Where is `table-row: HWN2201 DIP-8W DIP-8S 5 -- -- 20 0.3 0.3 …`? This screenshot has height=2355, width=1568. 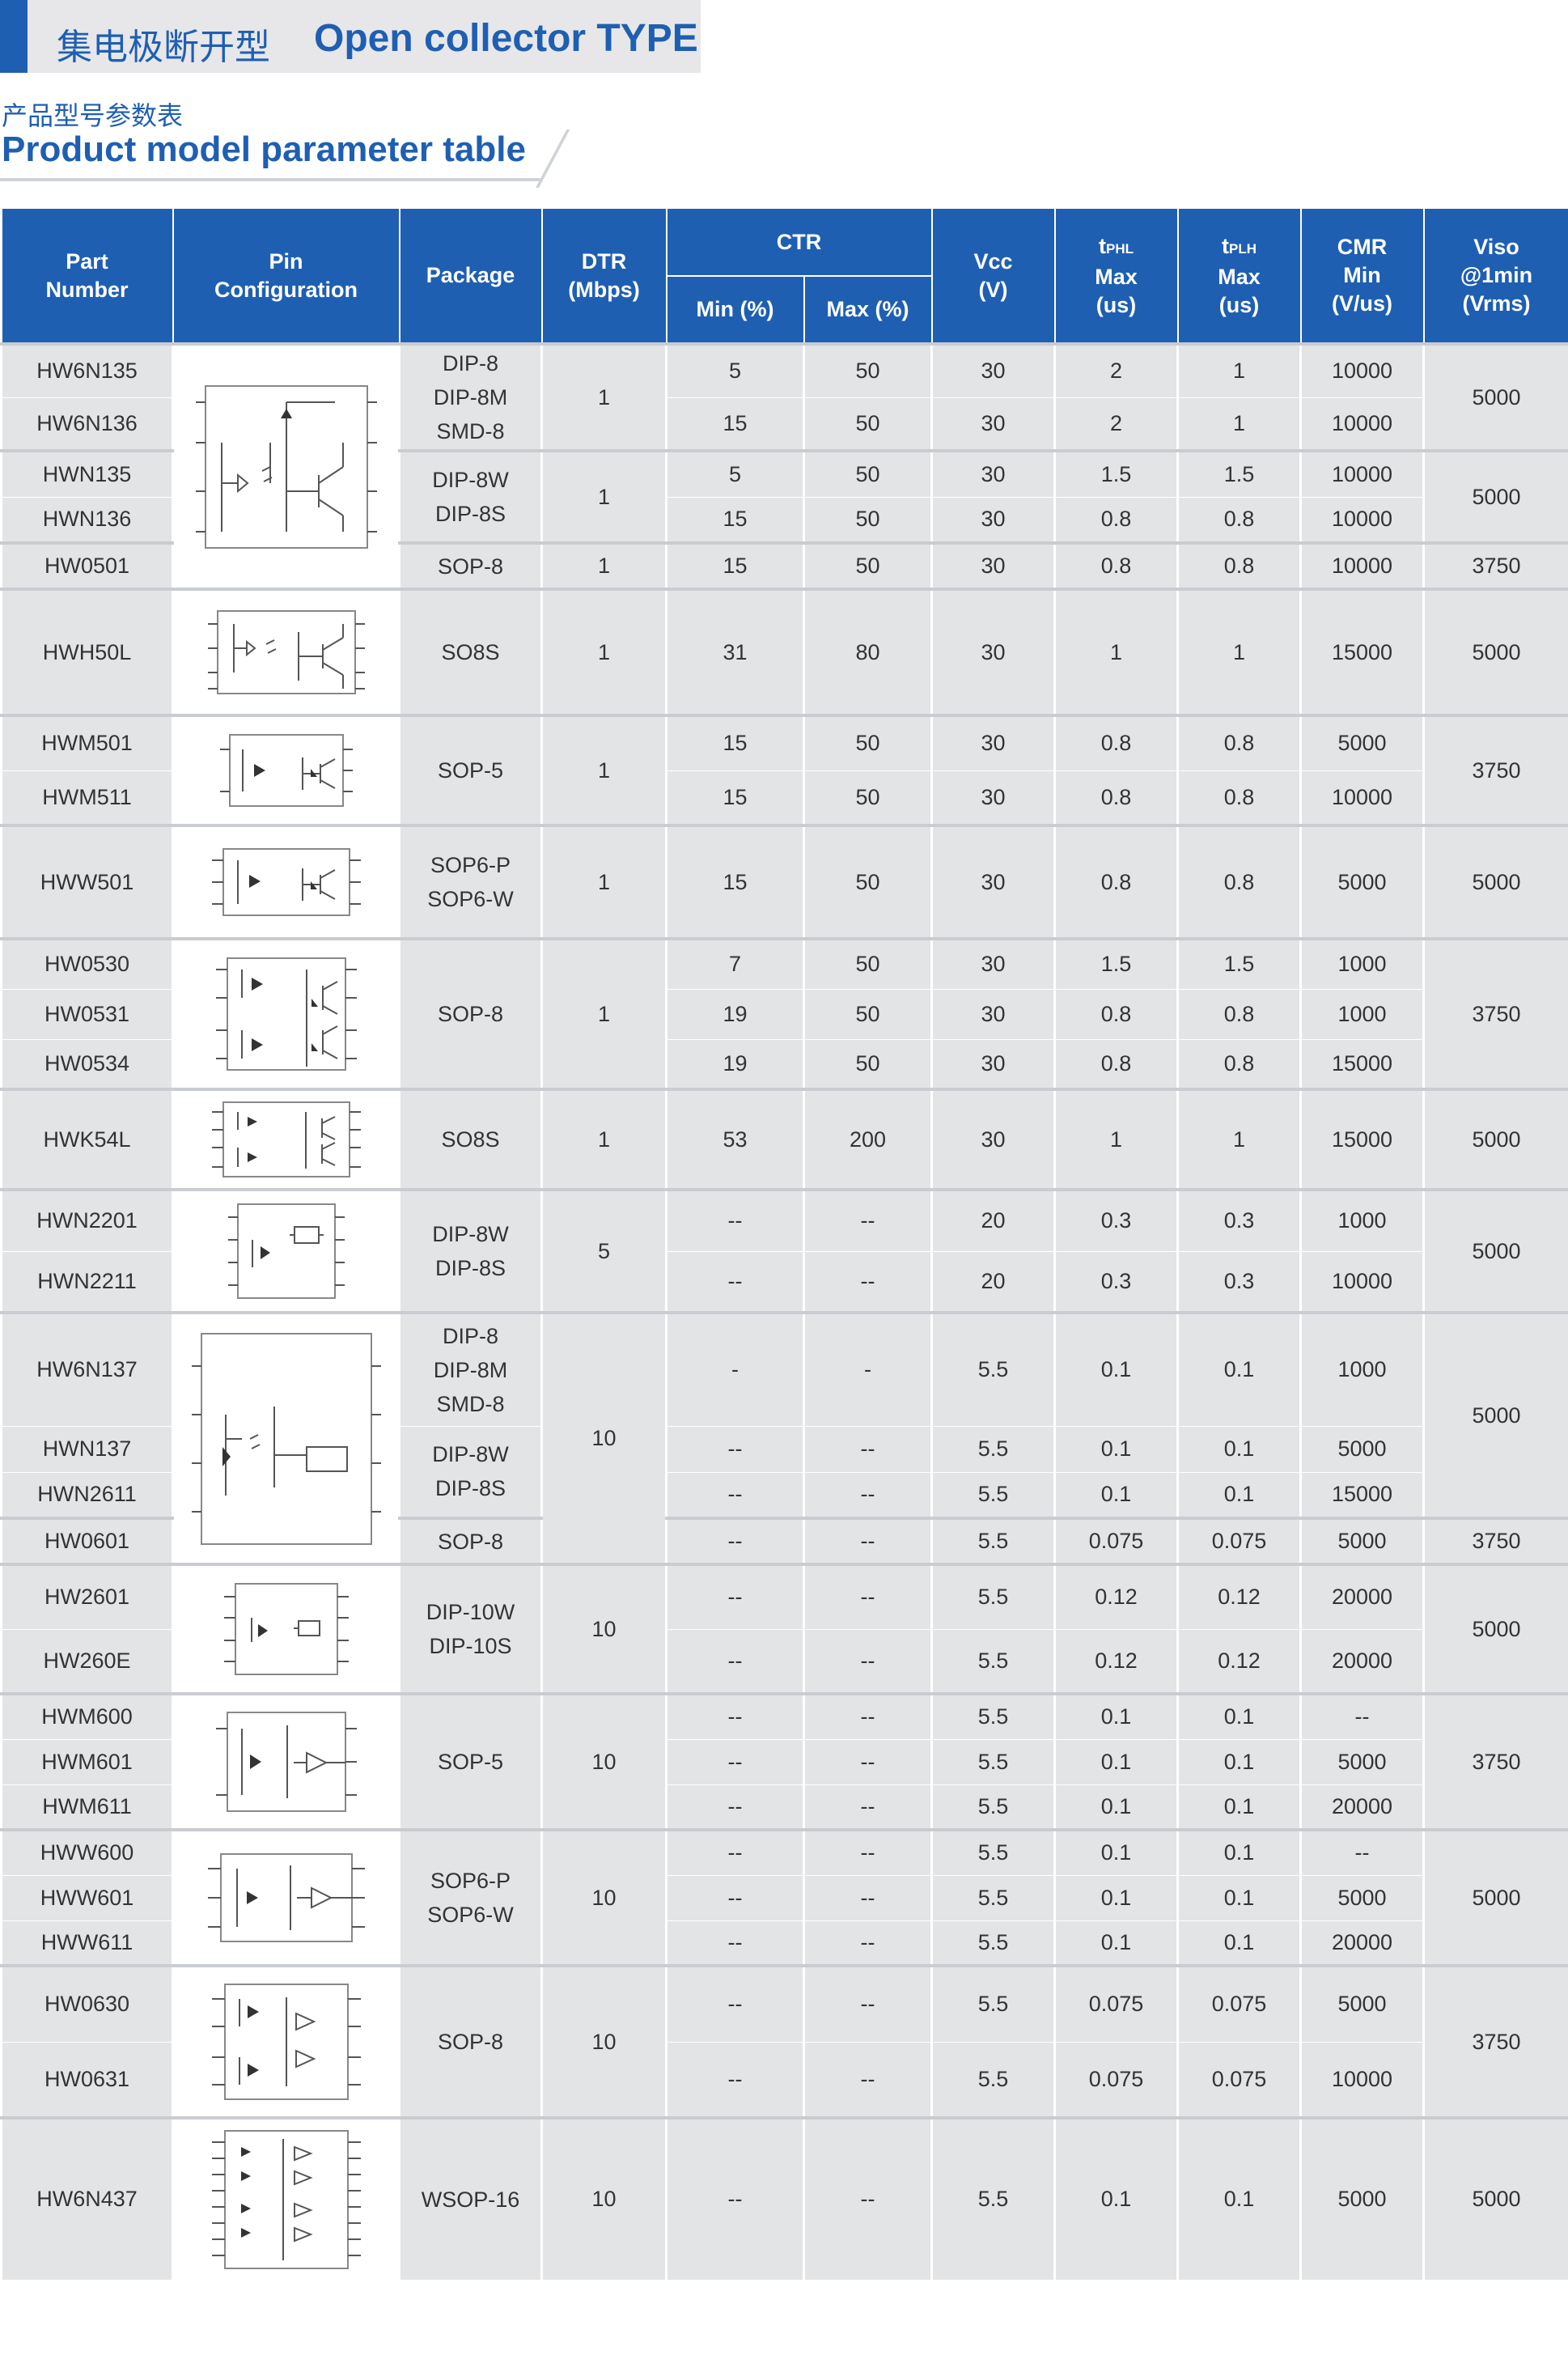
table-row: HWN2201 DIP-8W DIP-8S 5 -- -- 20 0.3 0.3 … is located at coordinates (784, 1250).